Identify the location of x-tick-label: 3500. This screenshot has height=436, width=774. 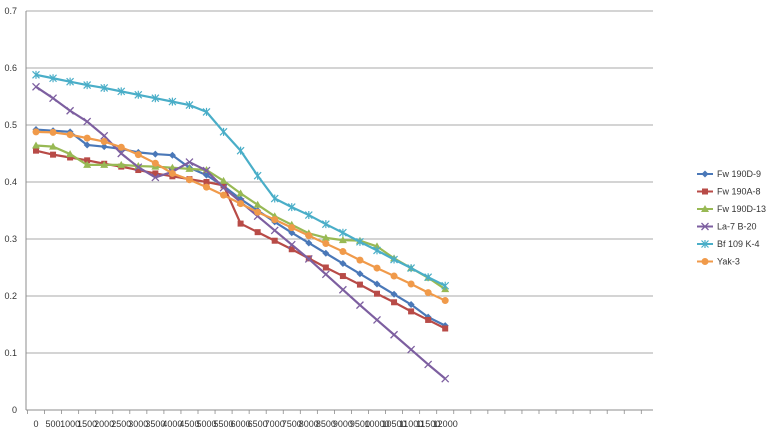
(155, 424).